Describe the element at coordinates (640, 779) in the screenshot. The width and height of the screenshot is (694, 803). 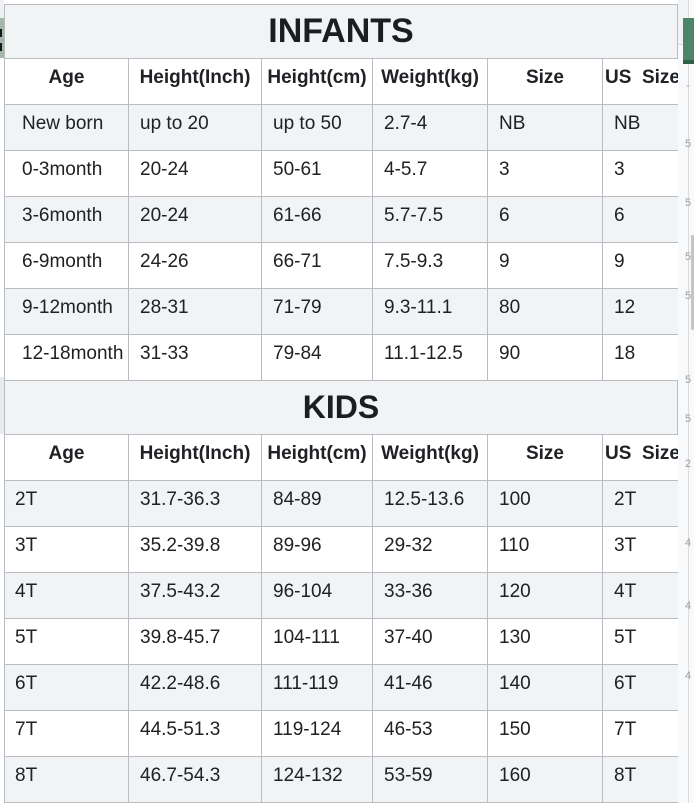
I see `cell-us-size: 8T` at that location.